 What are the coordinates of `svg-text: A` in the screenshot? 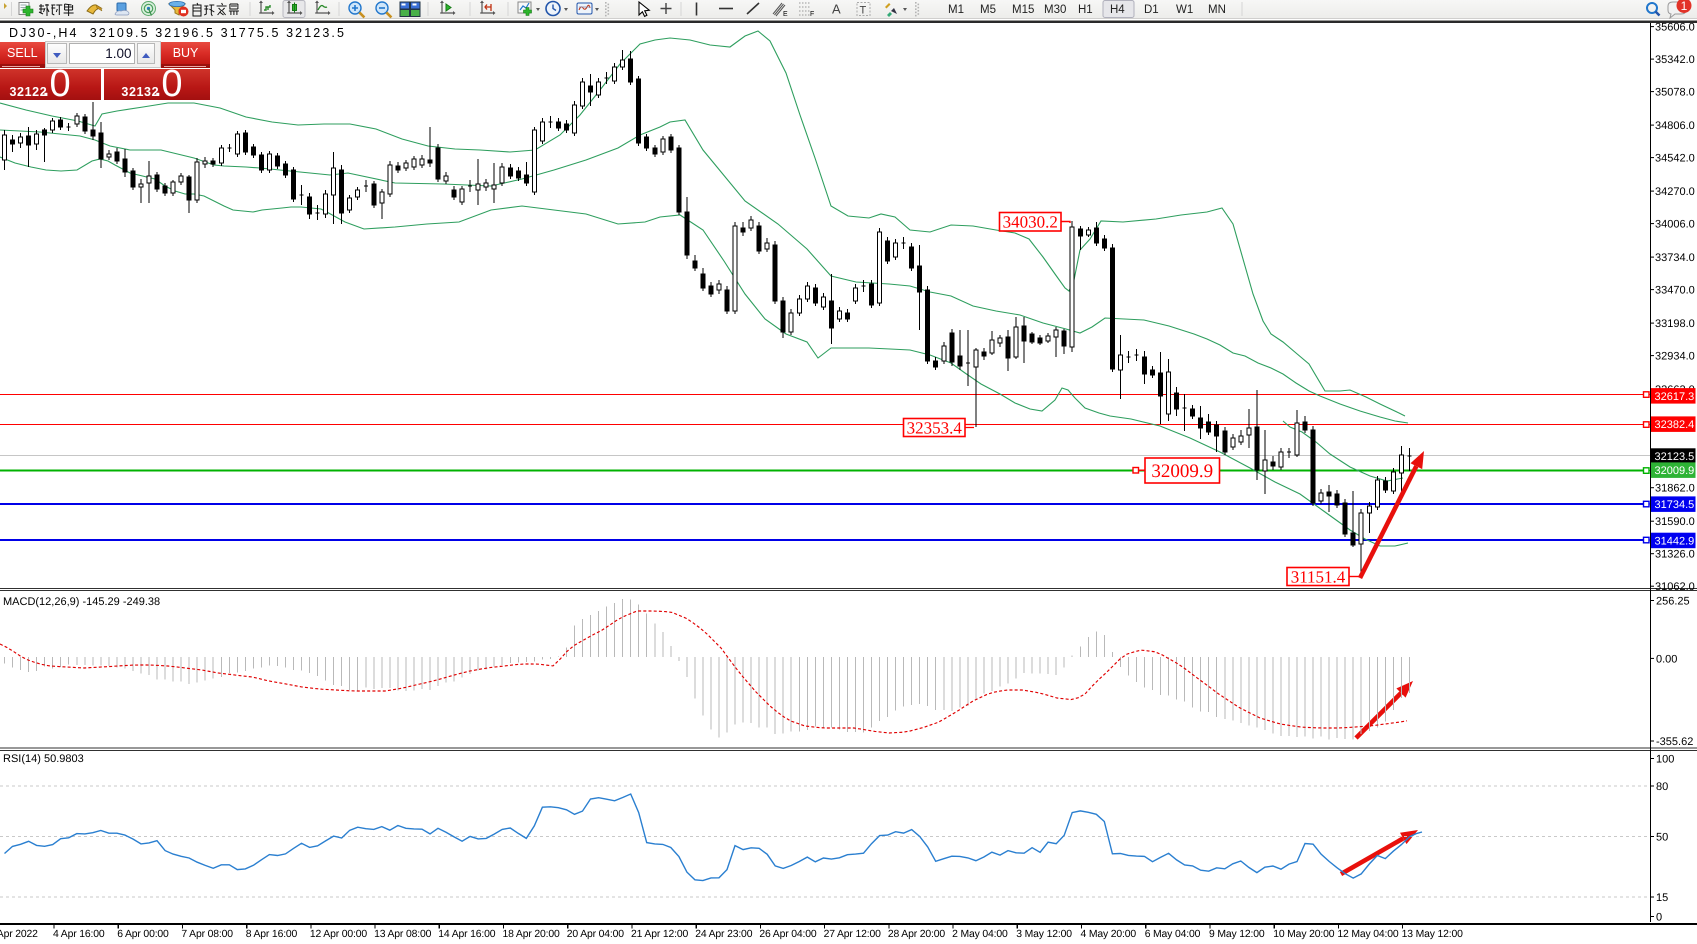 It's located at (836, 9).